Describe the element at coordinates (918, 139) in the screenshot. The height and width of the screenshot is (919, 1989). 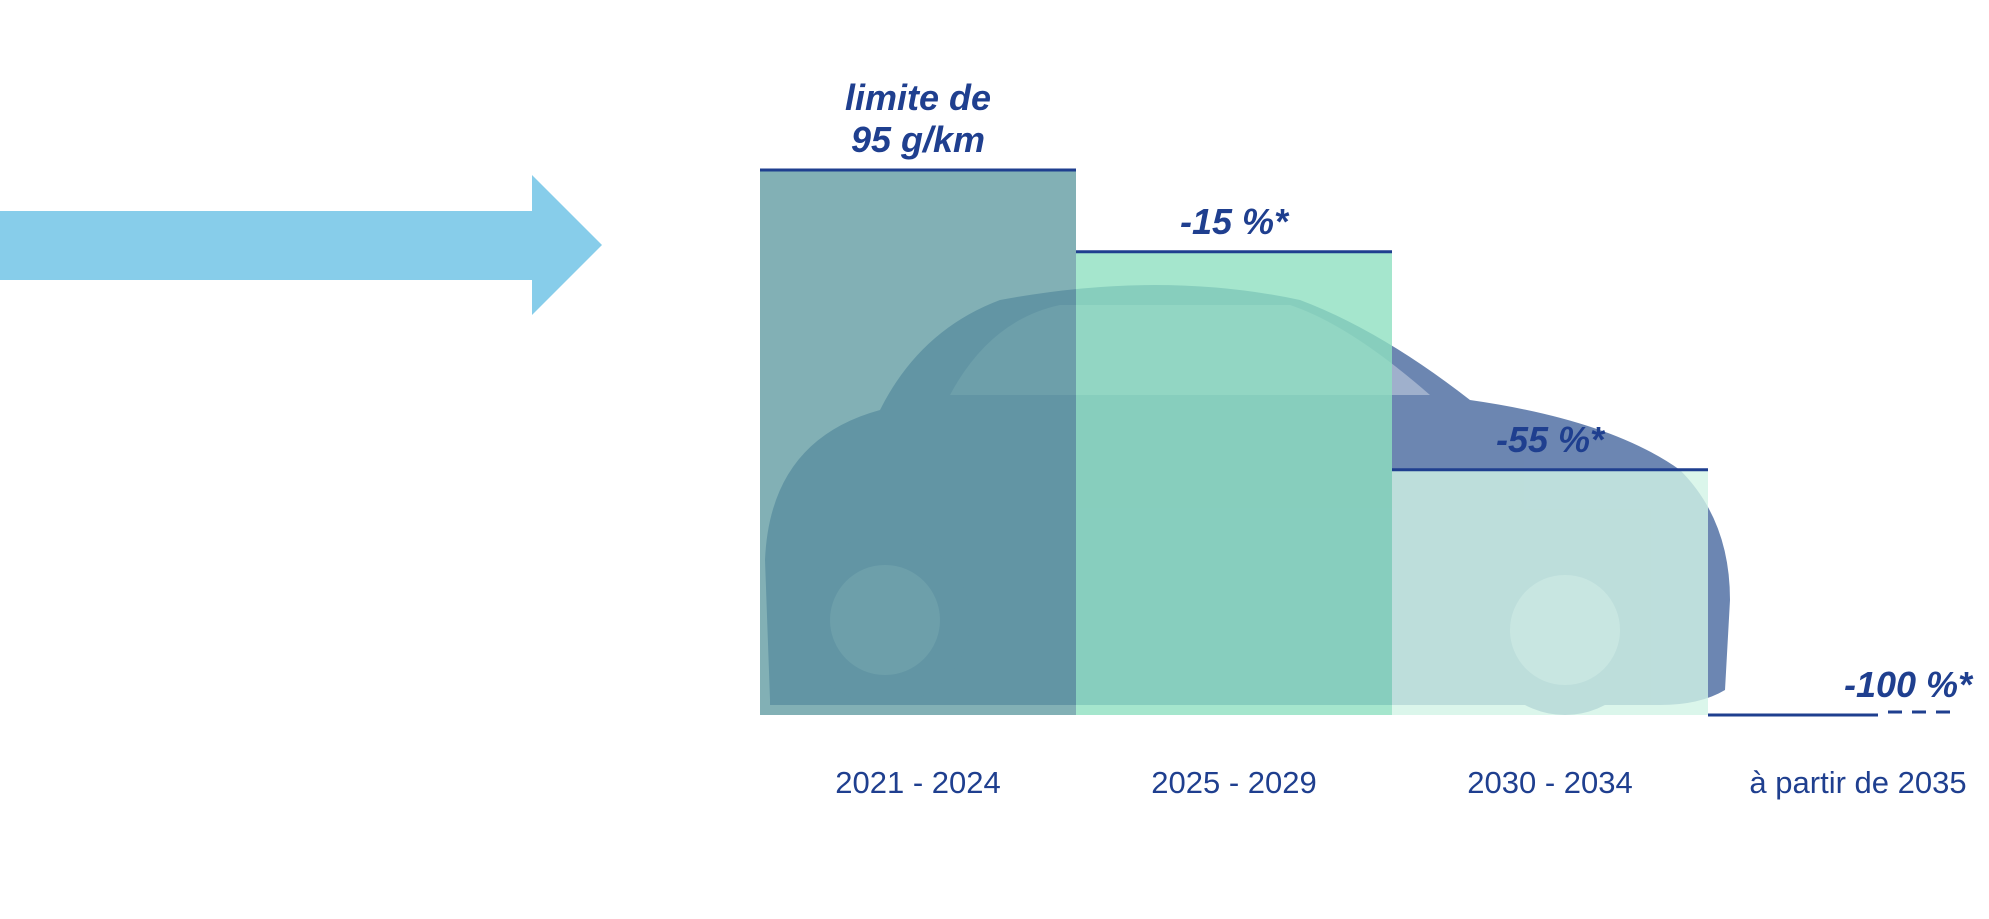
I see `bar-label-1-line-2: 95 g/km` at that location.